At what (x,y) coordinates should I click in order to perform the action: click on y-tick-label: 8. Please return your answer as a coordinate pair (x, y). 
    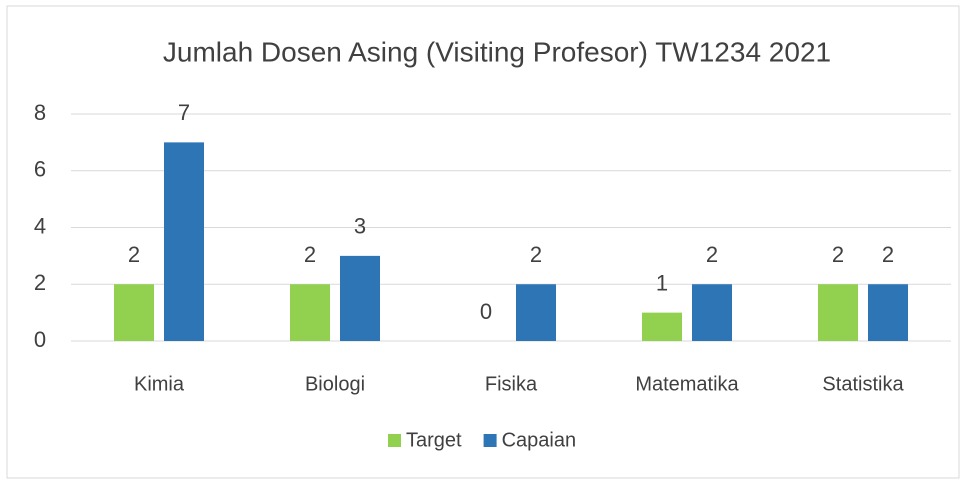
    Looking at the image, I should click on (40, 112).